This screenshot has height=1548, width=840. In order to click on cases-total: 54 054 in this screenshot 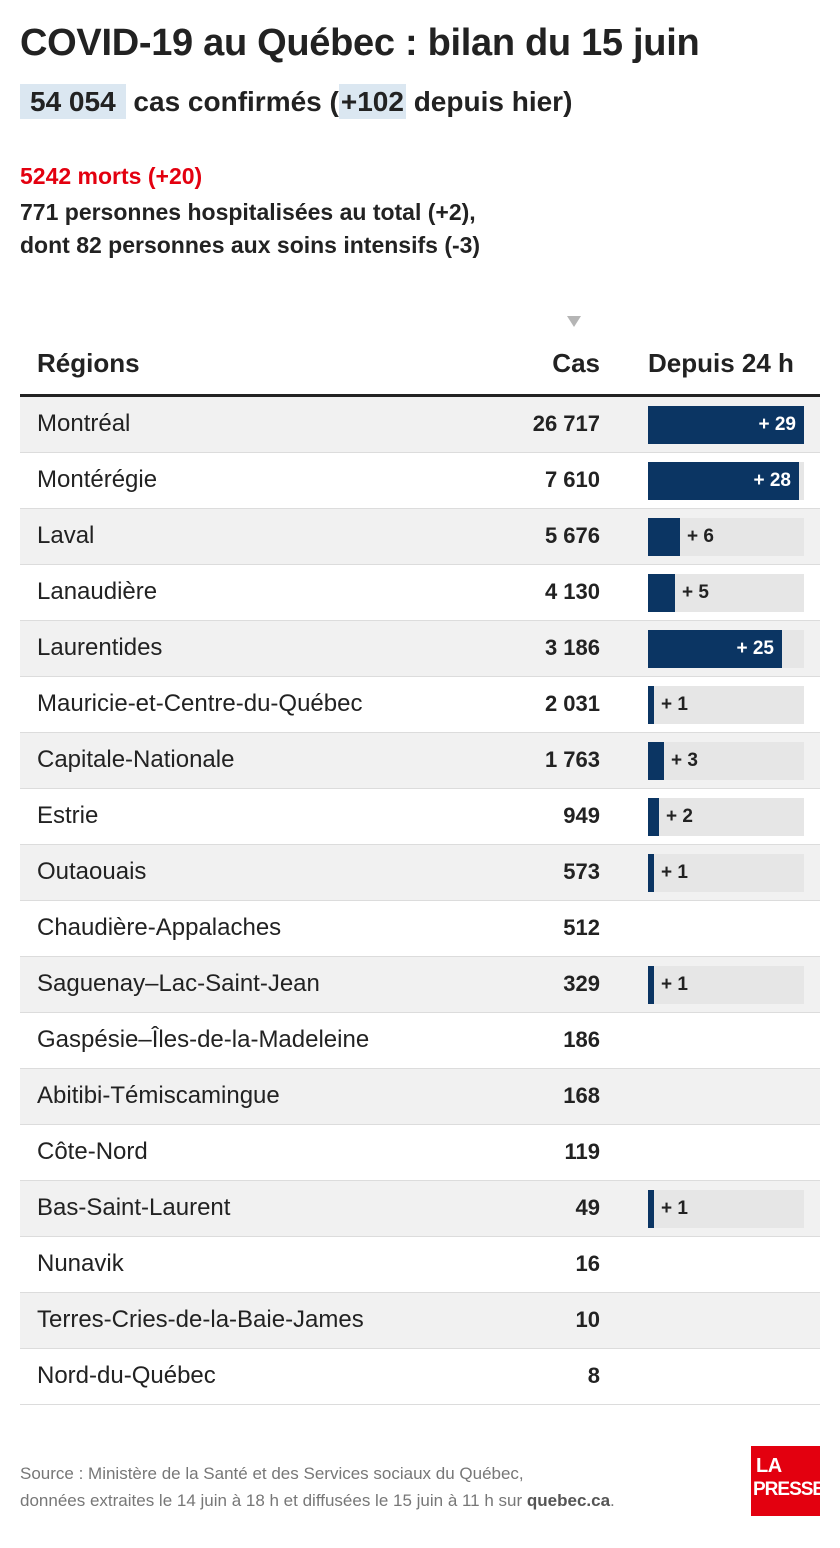, I will do `click(73, 101)`.